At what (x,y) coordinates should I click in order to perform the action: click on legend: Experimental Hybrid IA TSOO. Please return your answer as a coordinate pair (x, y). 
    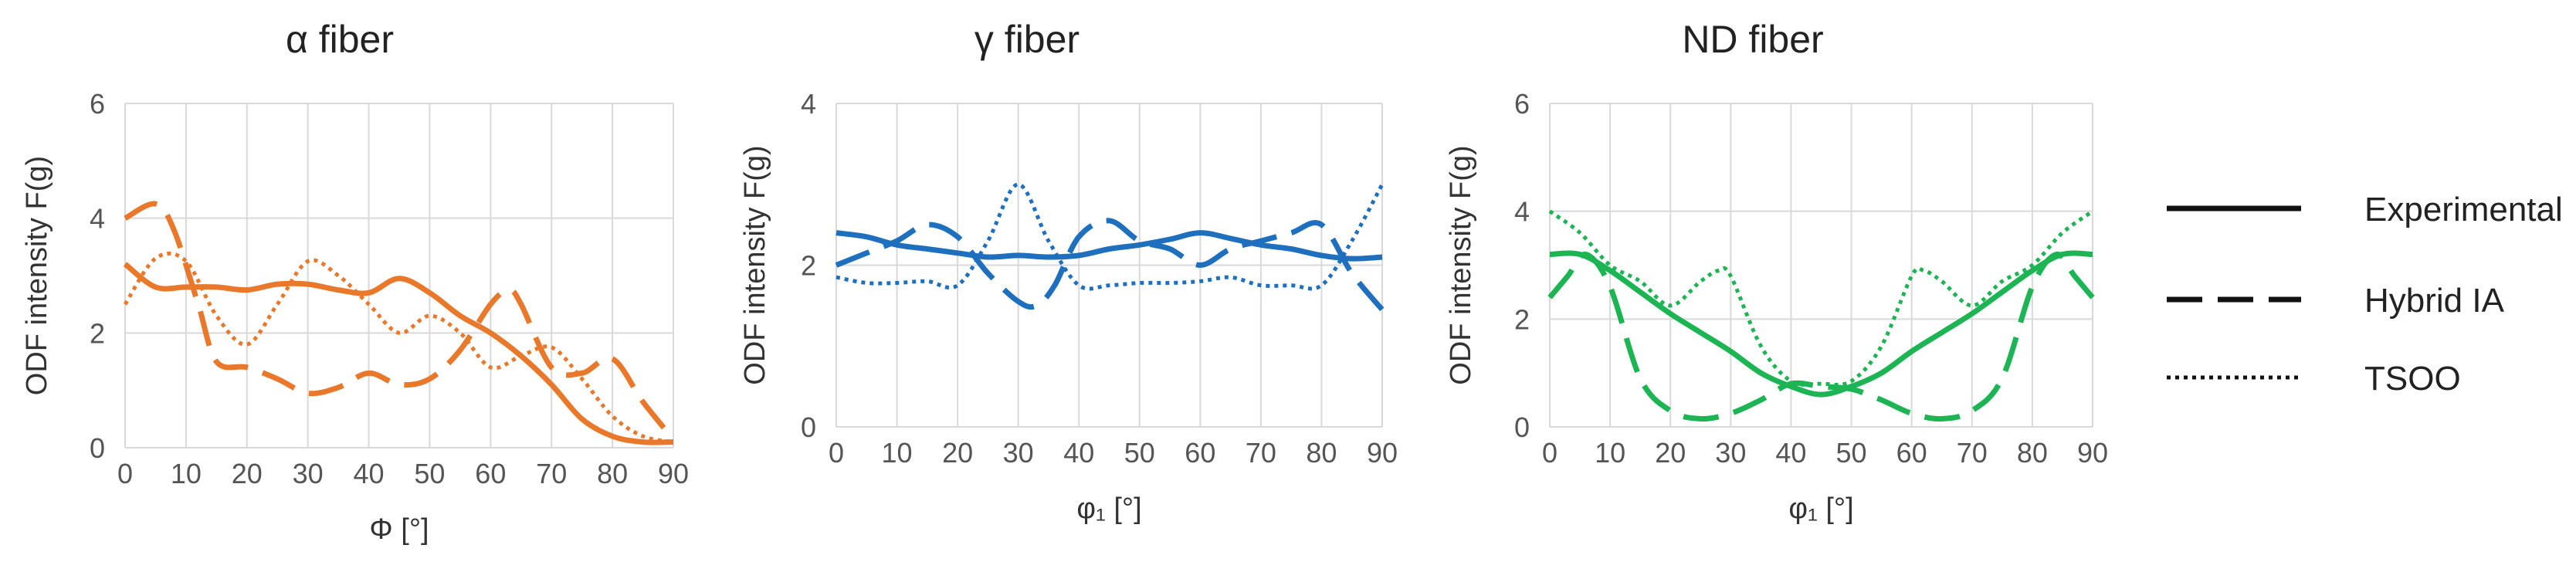
    Looking at the image, I should click on (2365, 294).